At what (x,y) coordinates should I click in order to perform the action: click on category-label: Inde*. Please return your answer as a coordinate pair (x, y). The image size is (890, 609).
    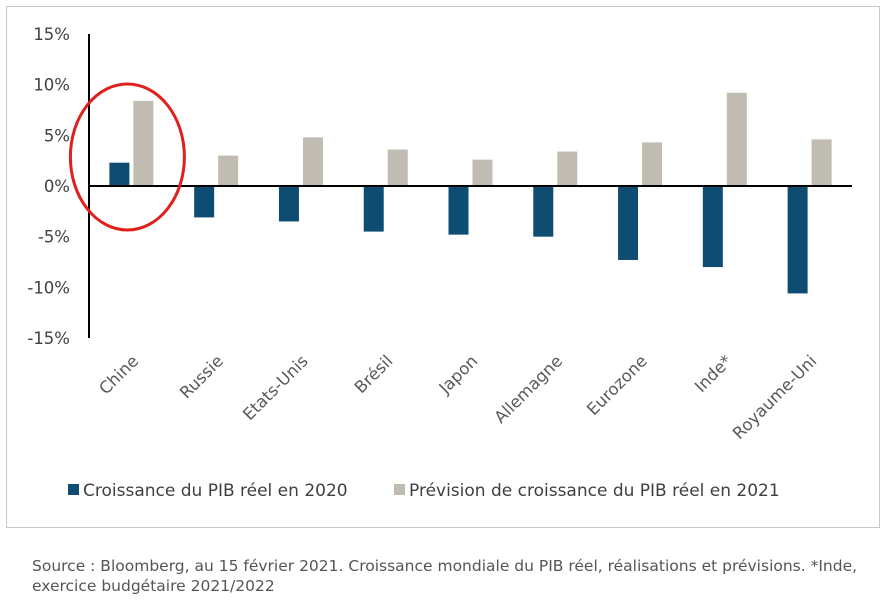
    Looking at the image, I should click on (713, 373).